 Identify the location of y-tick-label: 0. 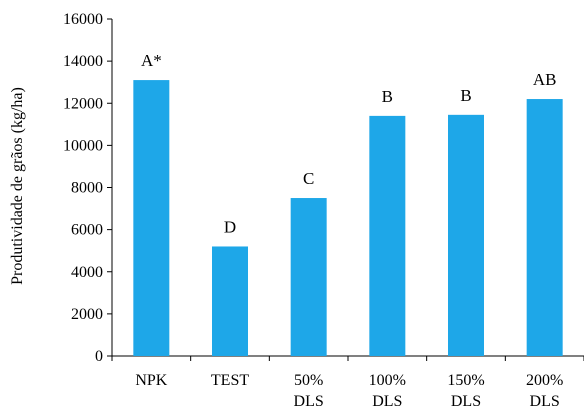
(99, 356).